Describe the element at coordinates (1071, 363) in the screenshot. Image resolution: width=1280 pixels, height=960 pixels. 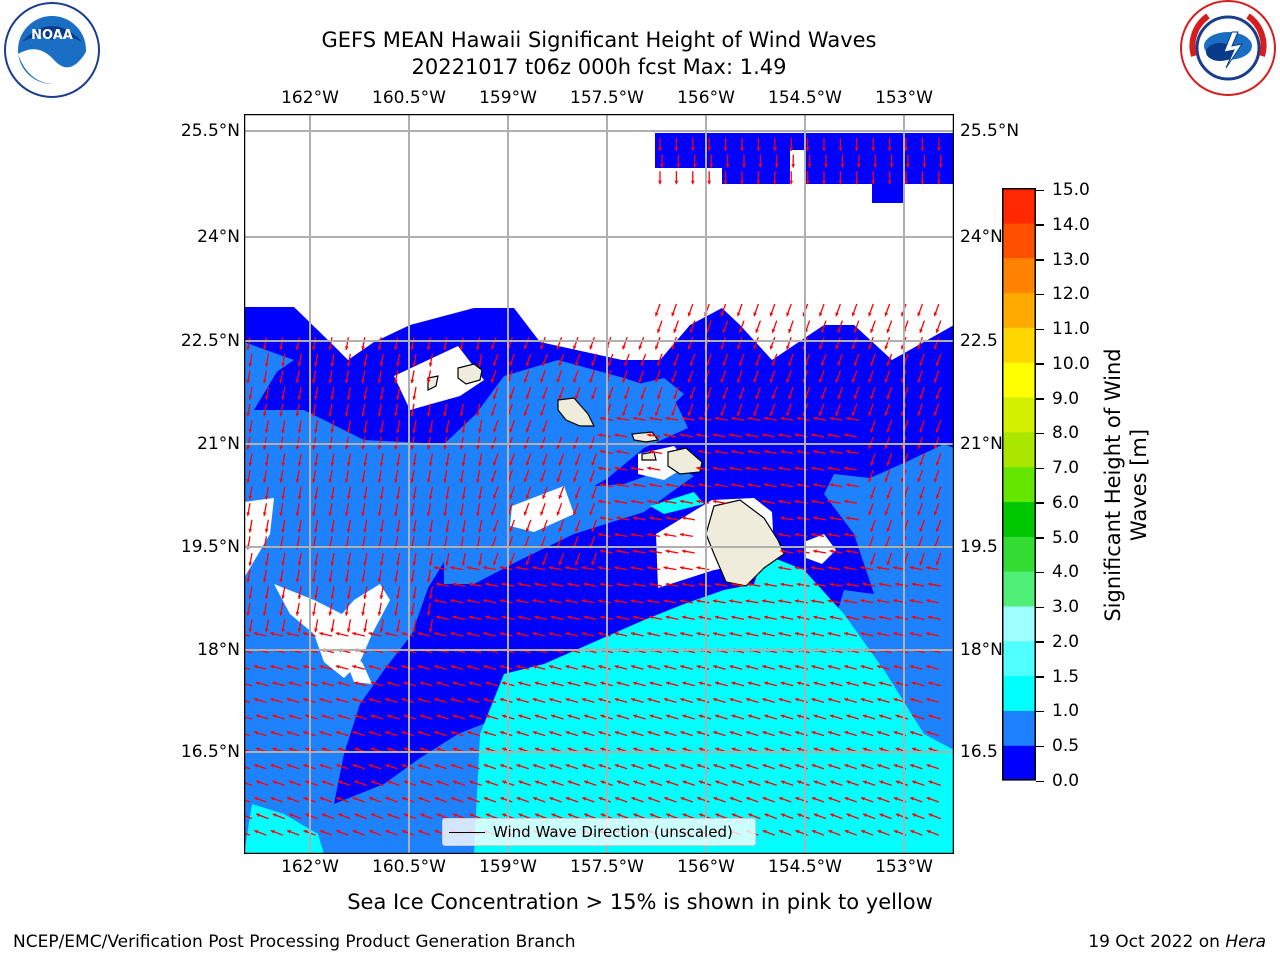
I see `colorbar-tick-label: 10.0` at that location.